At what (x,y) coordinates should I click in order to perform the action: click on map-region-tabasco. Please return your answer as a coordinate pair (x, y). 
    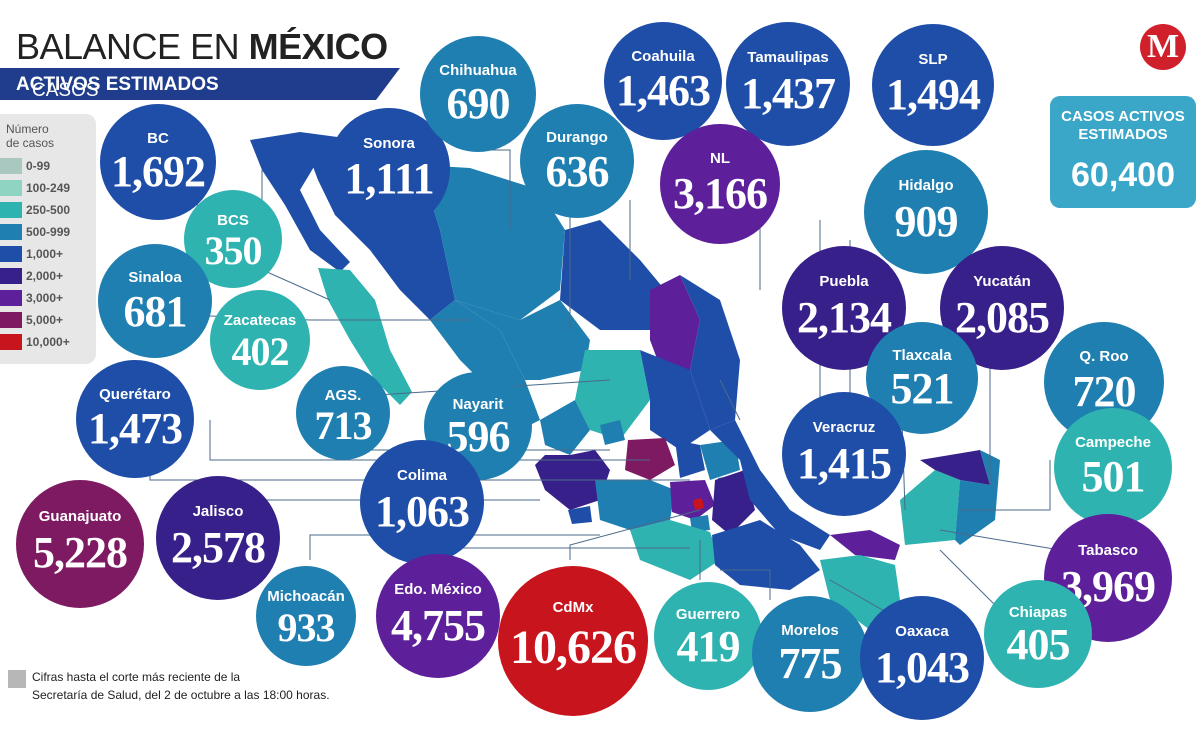
    Looking at the image, I should click on (865, 545).